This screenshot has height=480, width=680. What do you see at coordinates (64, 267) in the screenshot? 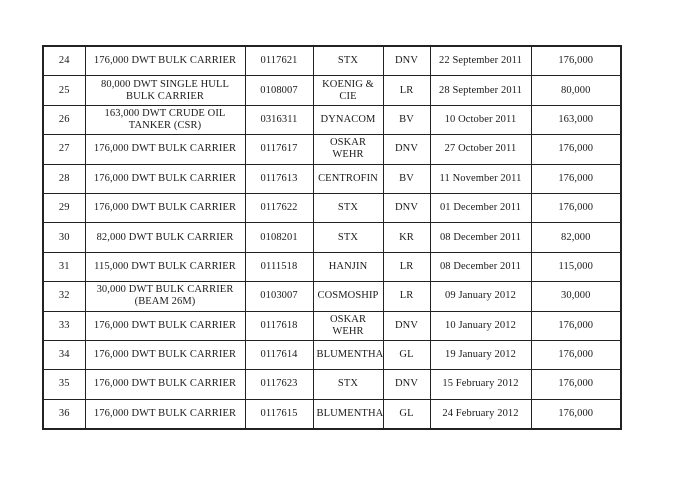
I see `cell-no: 31` at bounding box center [64, 267].